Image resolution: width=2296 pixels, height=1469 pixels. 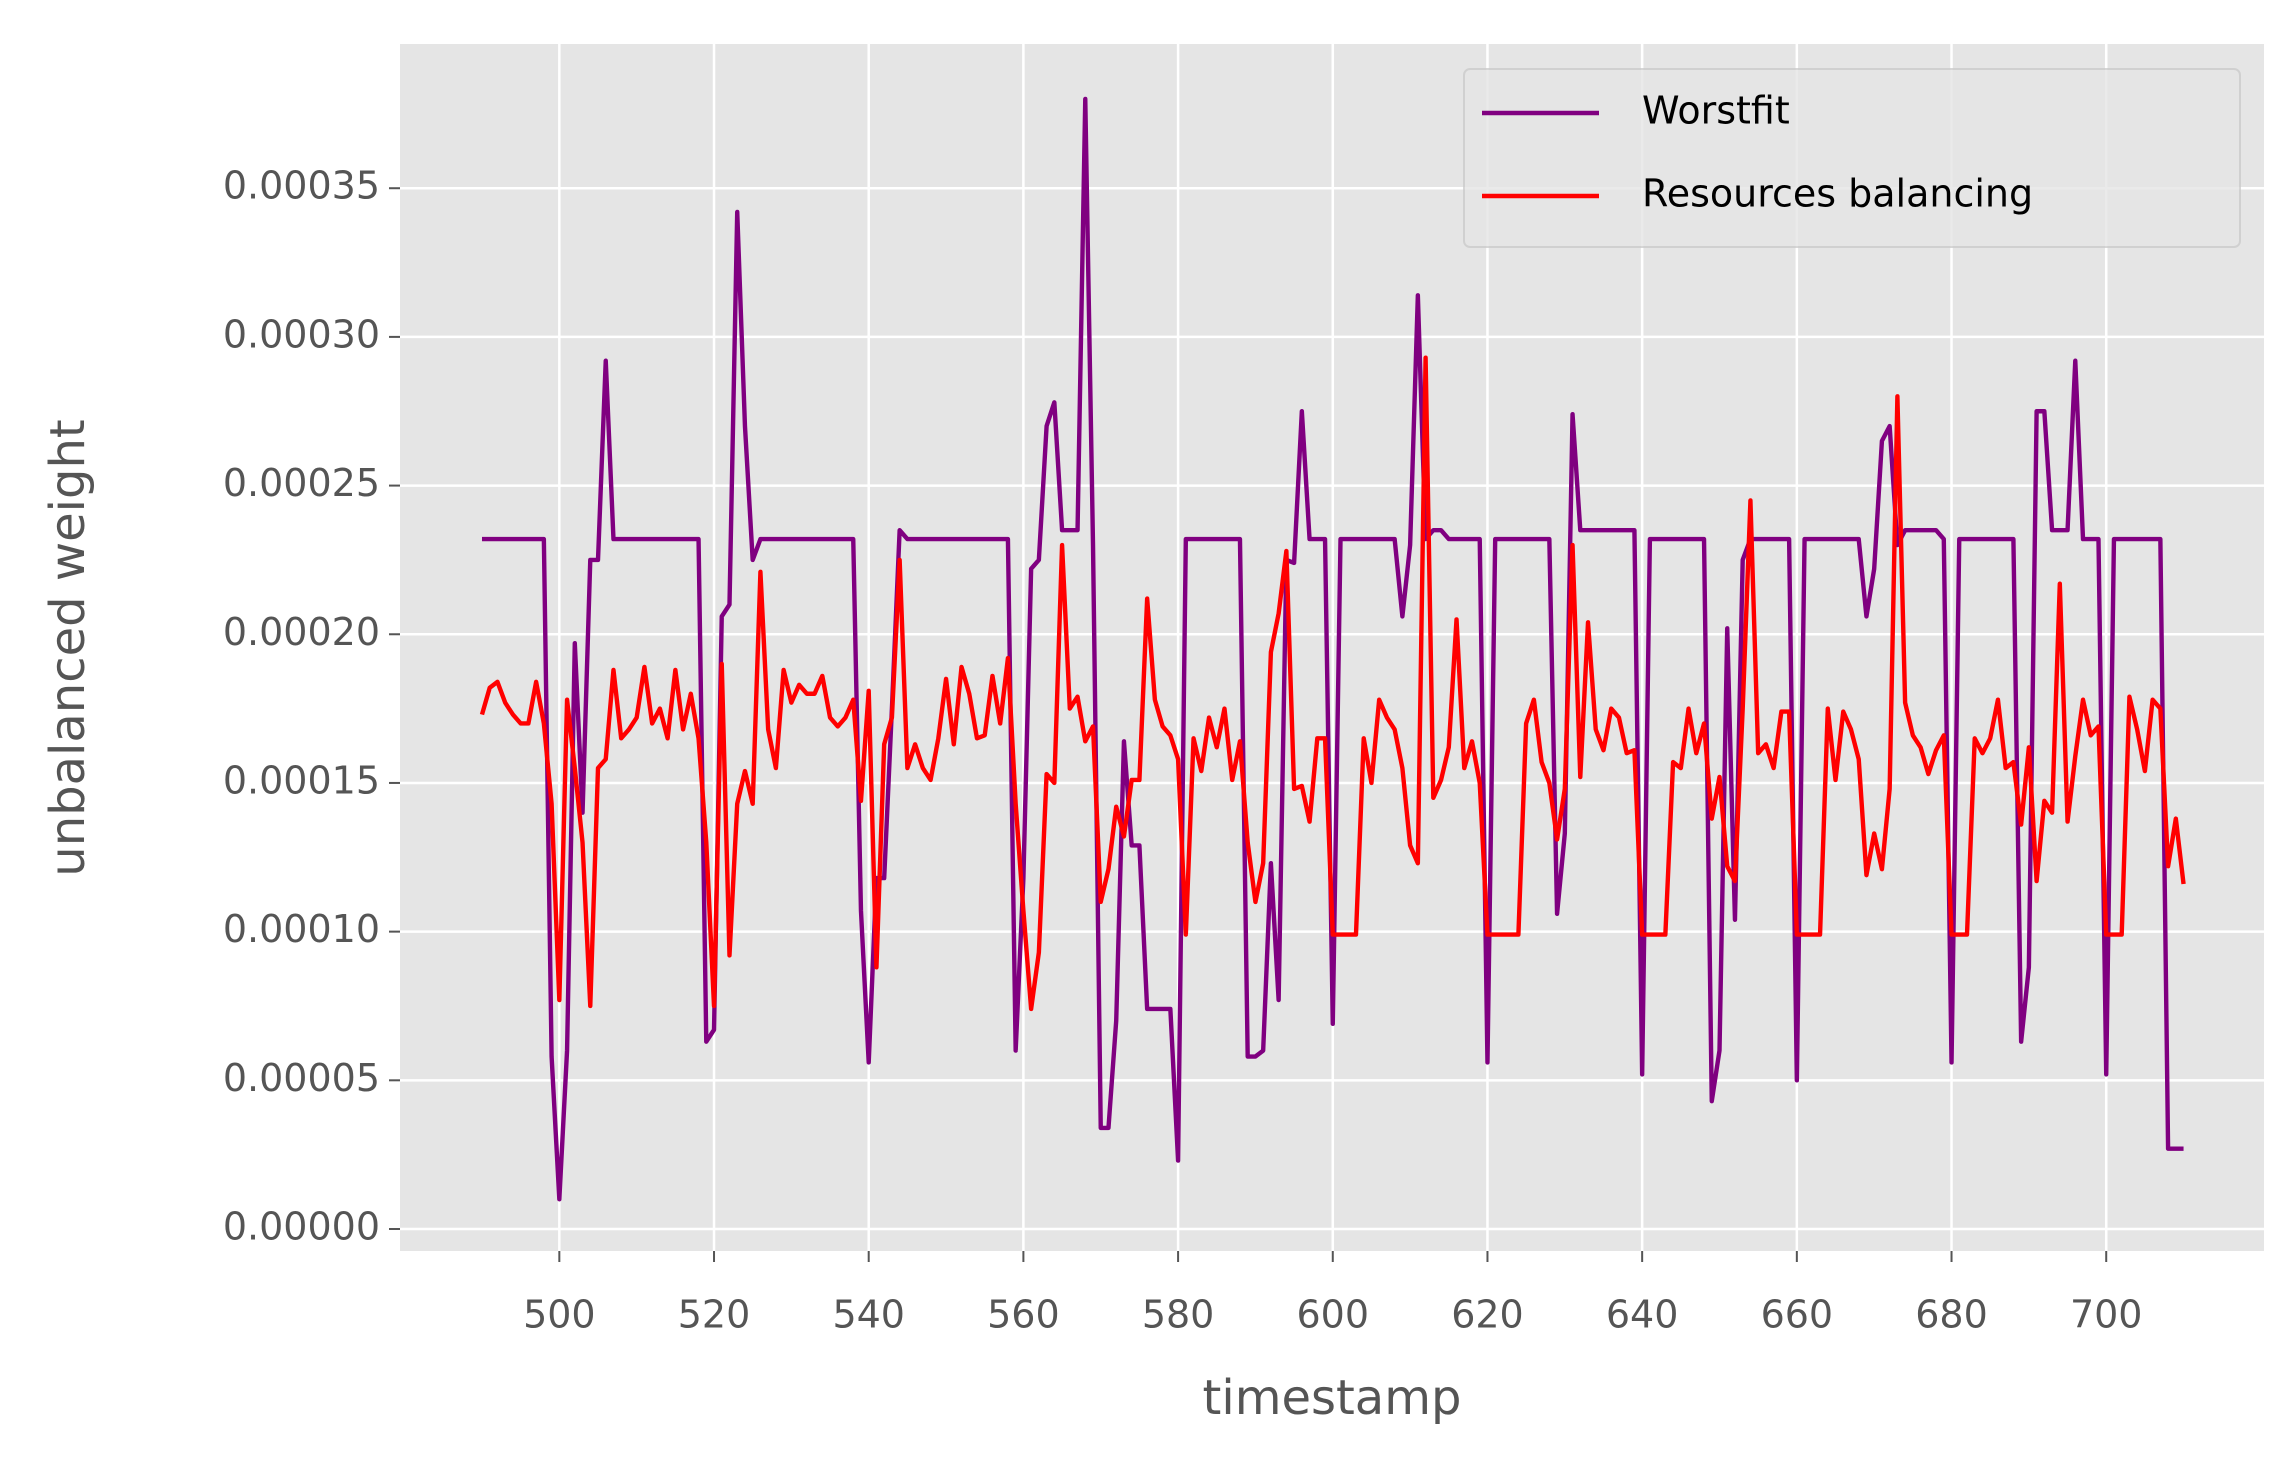 I want to click on x-tick-label: 580, so click(x=1178, y=1315).